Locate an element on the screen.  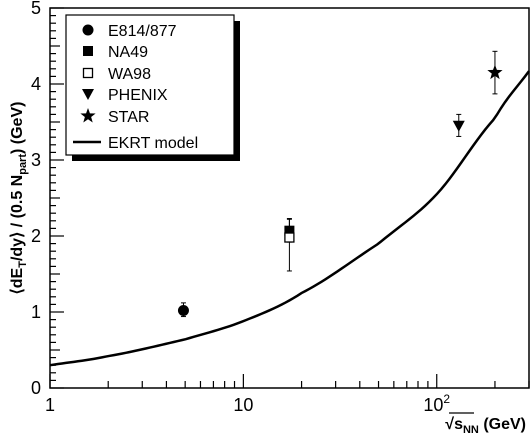
y-axis-title: ⟨dET/dy⟩ / (0.5 Npart) (GeV) is located at coordinates (19, 198).